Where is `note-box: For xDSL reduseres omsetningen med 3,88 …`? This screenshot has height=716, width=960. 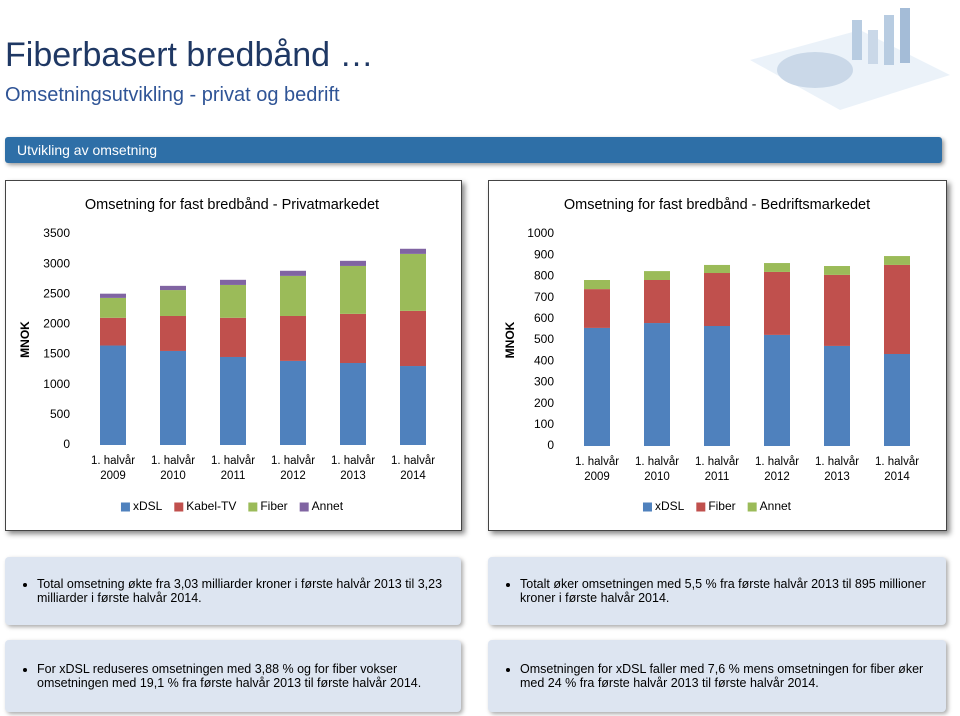
note-box: For xDSL reduseres omsetningen med 3,88 … is located at coordinates (233, 676).